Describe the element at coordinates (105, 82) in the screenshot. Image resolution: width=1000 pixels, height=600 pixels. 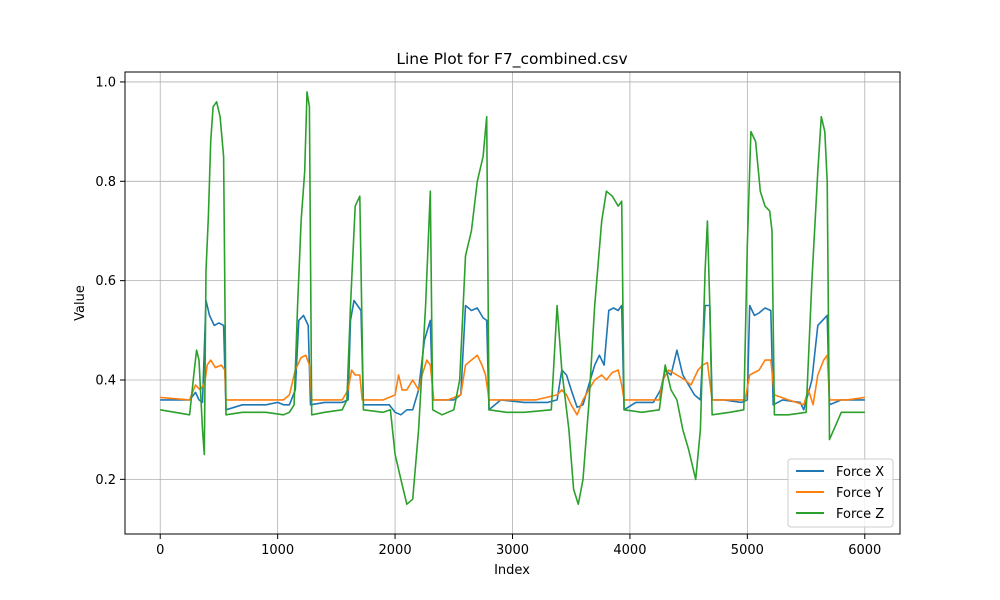
I see `y-tick-label: 1.0` at that location.